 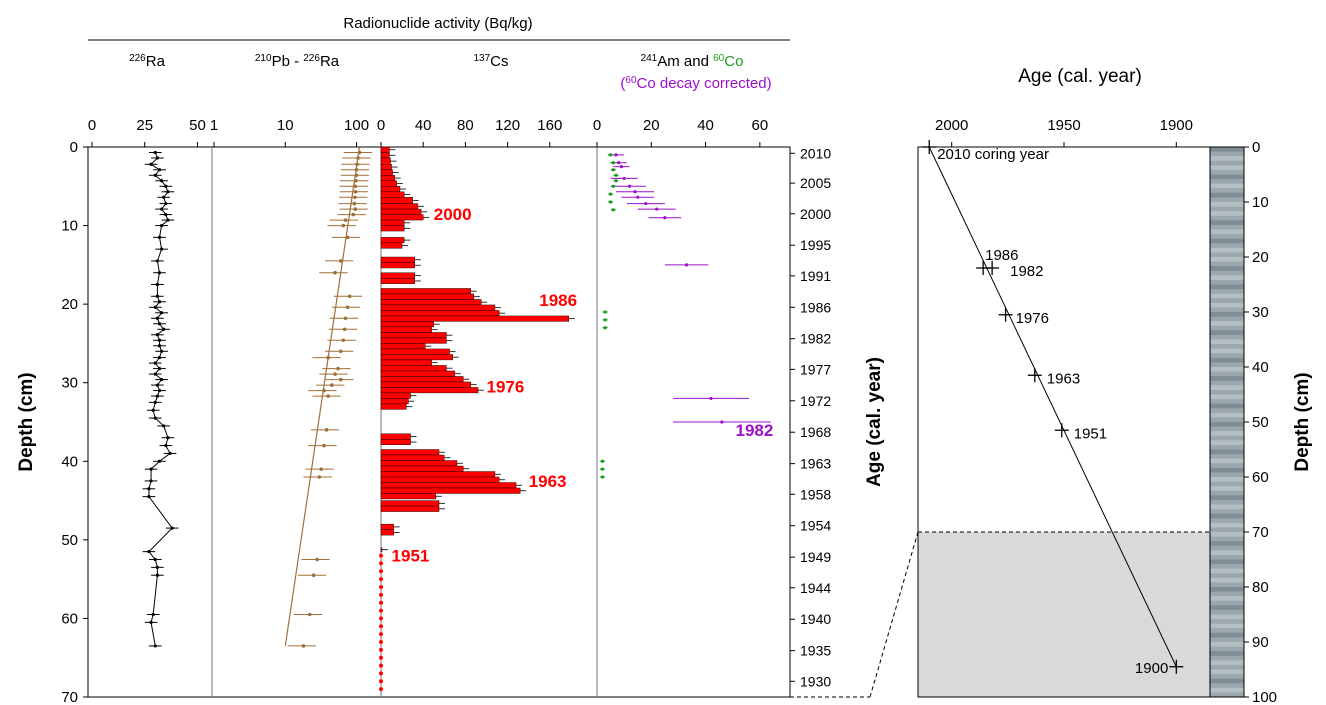 I want to click on age-tick-label: 2010, so click(x=815, y=153).